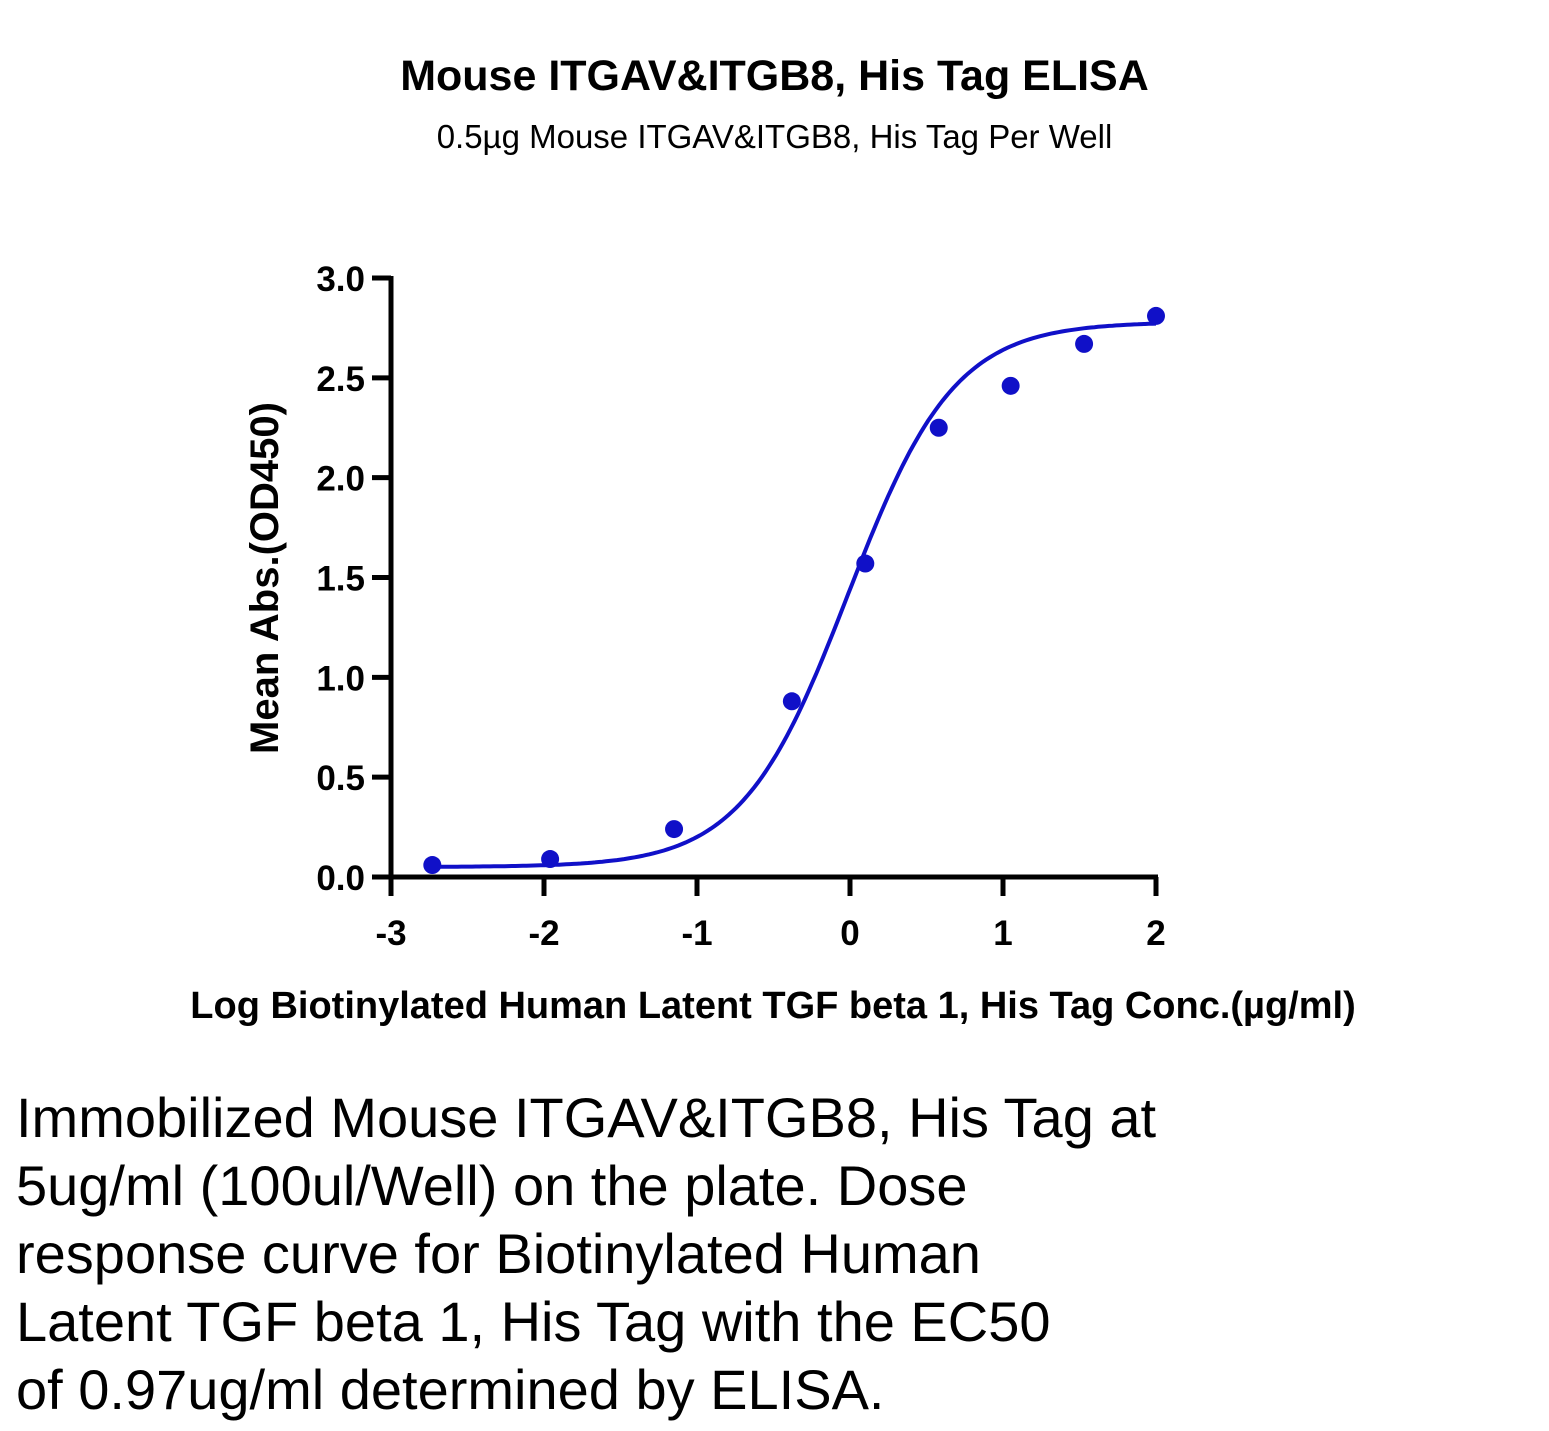  What do you see at coordinates (774, 76) in the screenshot?
I see `chart-title: Mouse ITGAV&ITGB8, His Tag ELISA` at bounding box center [774, 76].